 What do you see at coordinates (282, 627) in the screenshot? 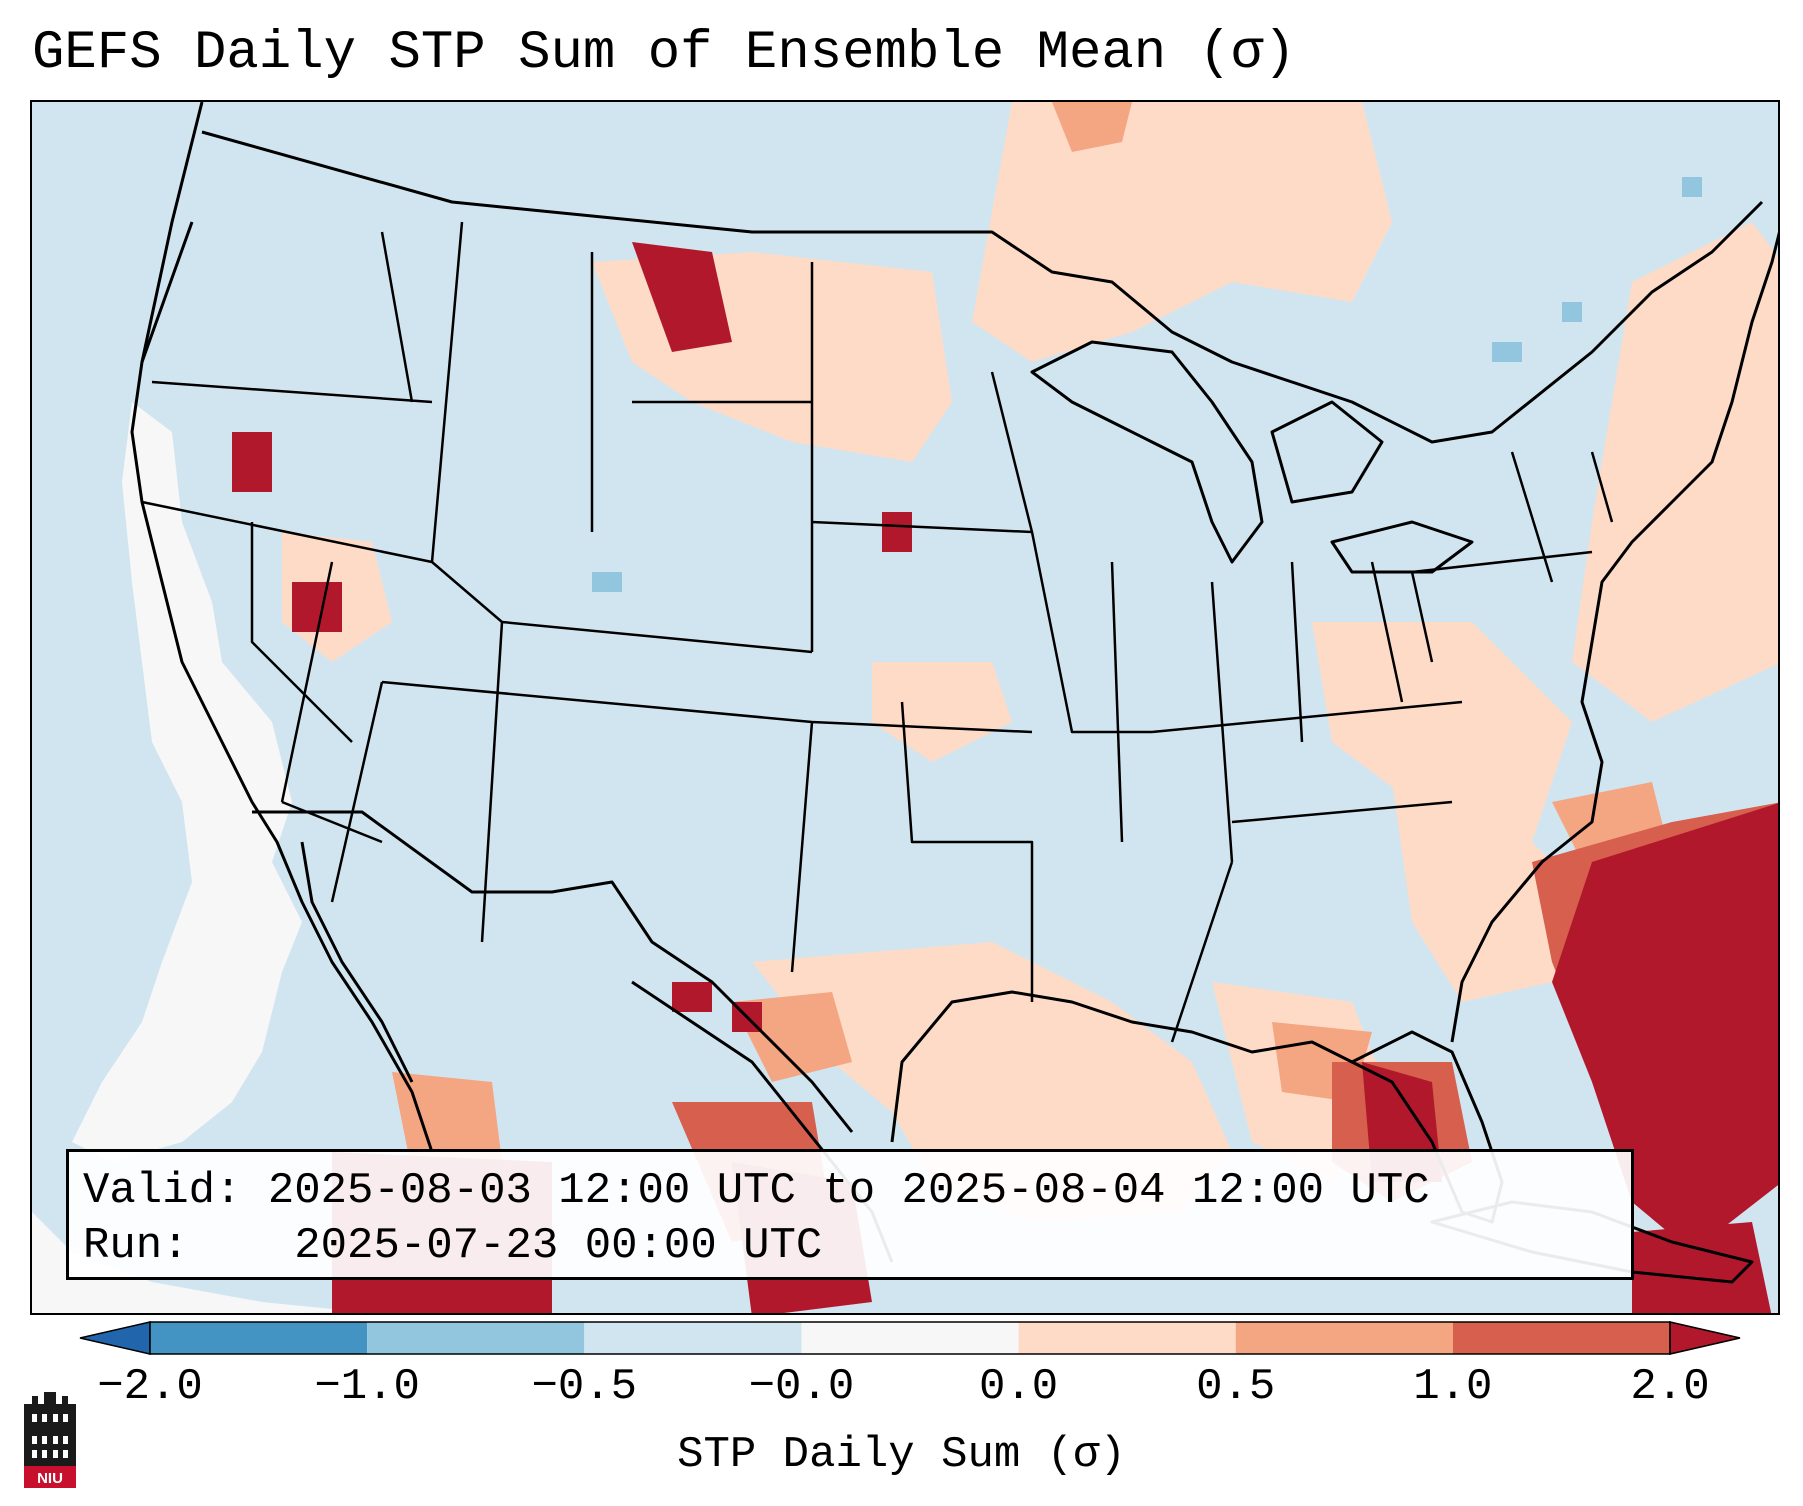
I see `west-coast` at bounding box center [282, 627].